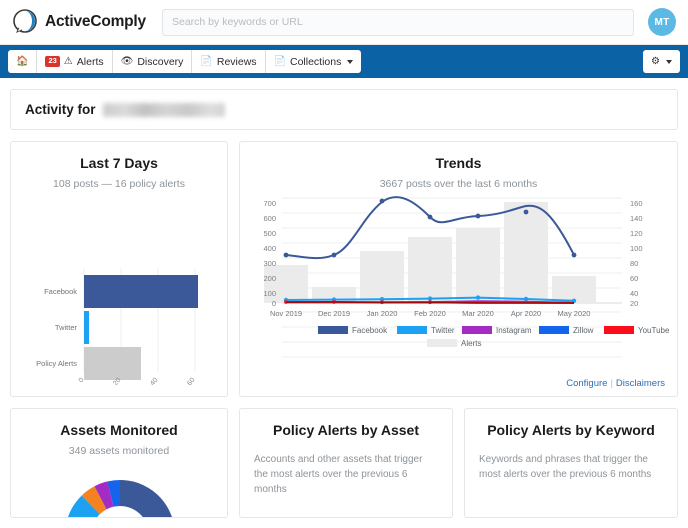  What do you see at coordinates (636, 248) in the screenshot?
I see `y2tick-100: 100` at bounding box center [636, 248].